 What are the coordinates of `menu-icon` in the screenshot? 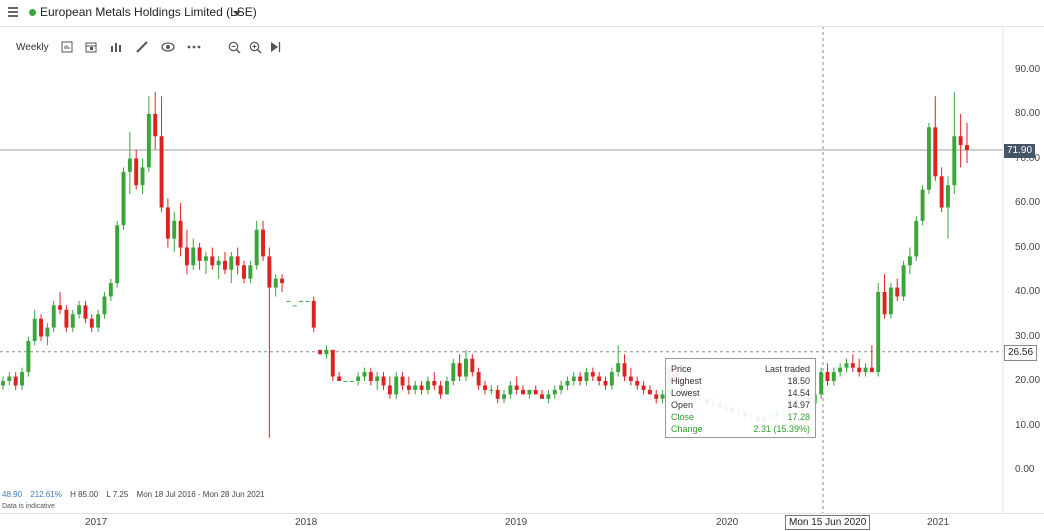 It's located at (13, 12).